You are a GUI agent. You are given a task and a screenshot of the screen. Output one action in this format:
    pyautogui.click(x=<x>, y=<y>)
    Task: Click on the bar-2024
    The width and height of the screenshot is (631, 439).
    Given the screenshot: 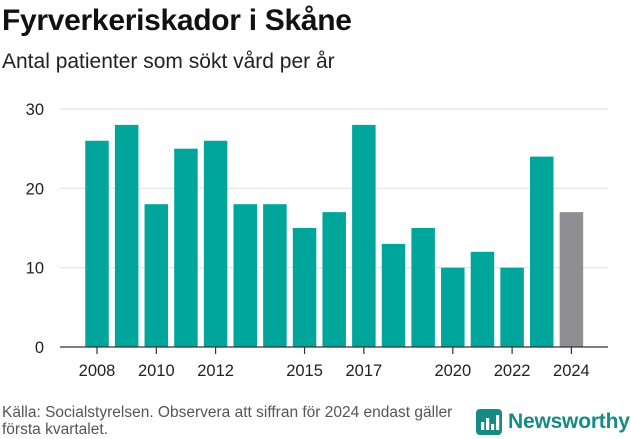 What is the action you would take?
    pyautogui.click(x=571, y=279)
    